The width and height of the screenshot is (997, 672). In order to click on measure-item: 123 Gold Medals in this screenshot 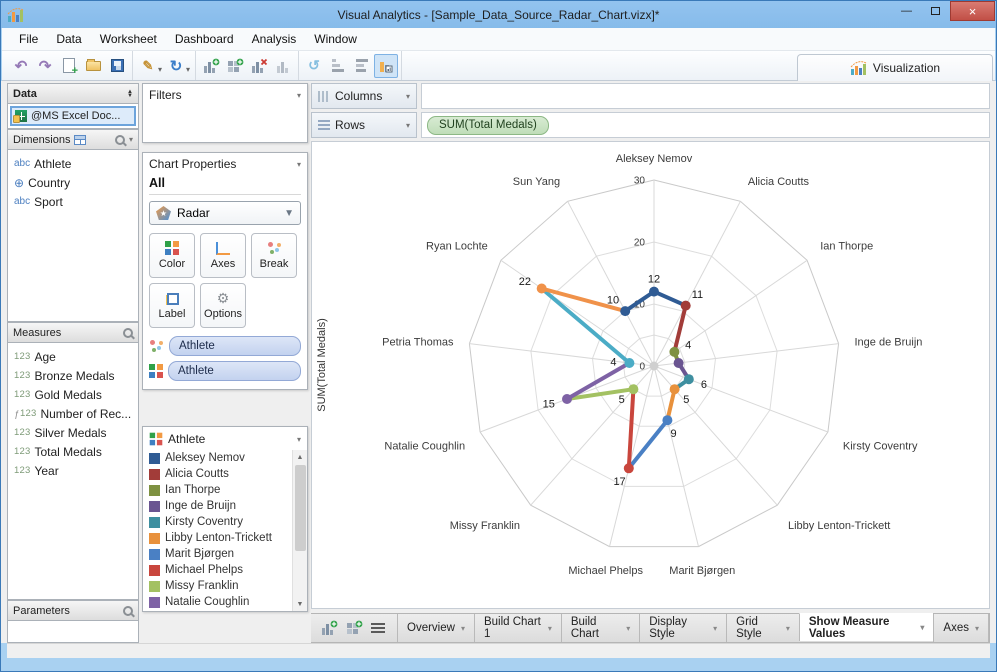, I will do `click(58, 394)`.